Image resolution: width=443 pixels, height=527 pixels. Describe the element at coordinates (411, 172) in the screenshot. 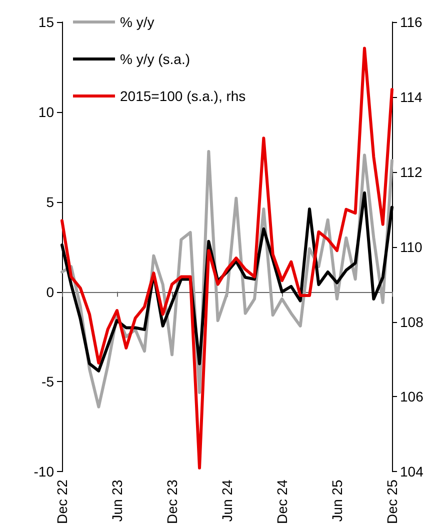

I see `y2-tick-label: 112` at that location.